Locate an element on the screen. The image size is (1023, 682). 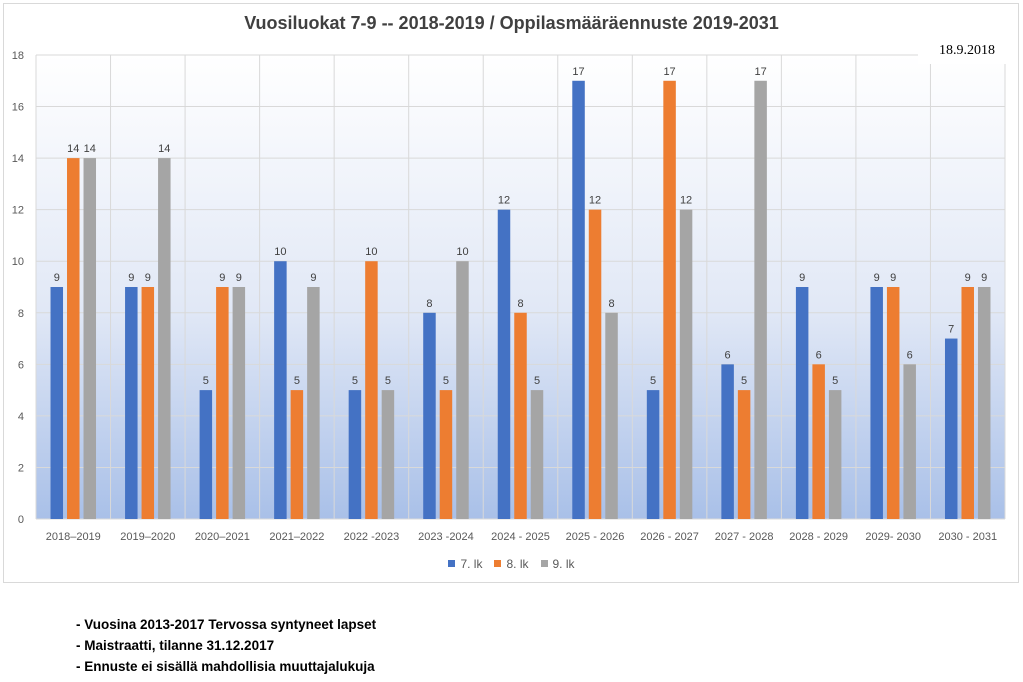
y-tick-label: 8 is located at coordinates (21, 314).